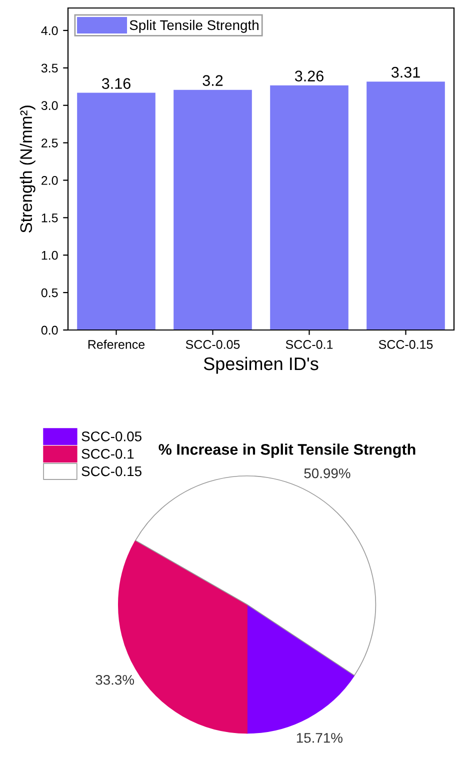 The height and width of the screenshot is (774, 456). What do you see at coordinates (50, 218) in the screenshot?
I see `y-tick-label: 1.5` at bounding box center [50, 218].